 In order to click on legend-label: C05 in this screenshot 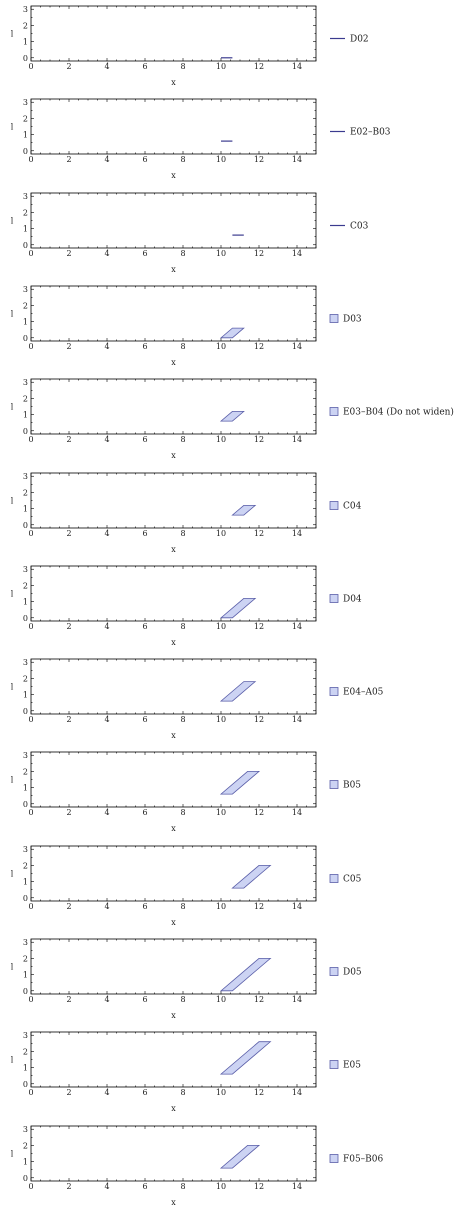, I will do `click(352, 879)`.